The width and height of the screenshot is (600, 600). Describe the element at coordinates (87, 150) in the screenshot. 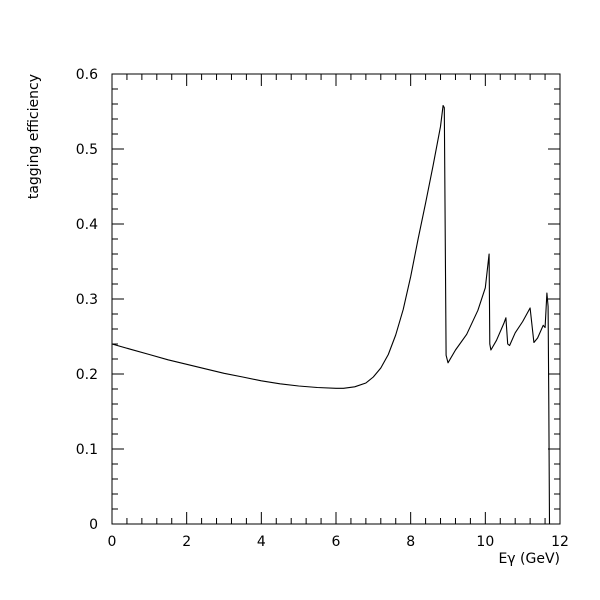

I see `y-tick-label: 0.5` at that location.